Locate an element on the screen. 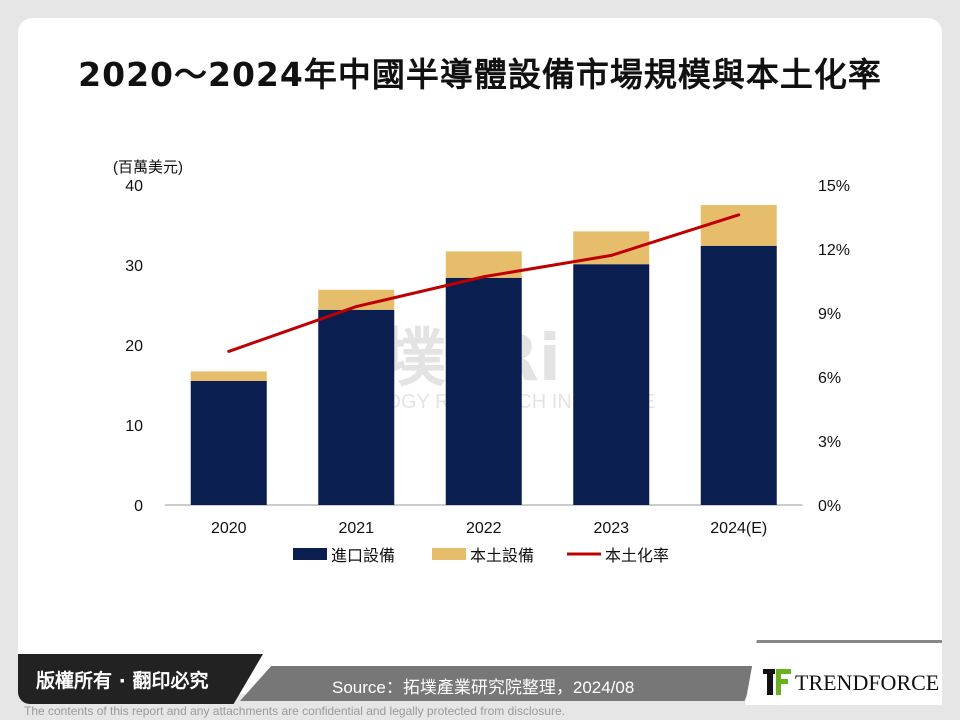 Image resolution: width=960 pixels, height=720 pixels. y-tick-label: 20 is located at coordinates (134, 346).